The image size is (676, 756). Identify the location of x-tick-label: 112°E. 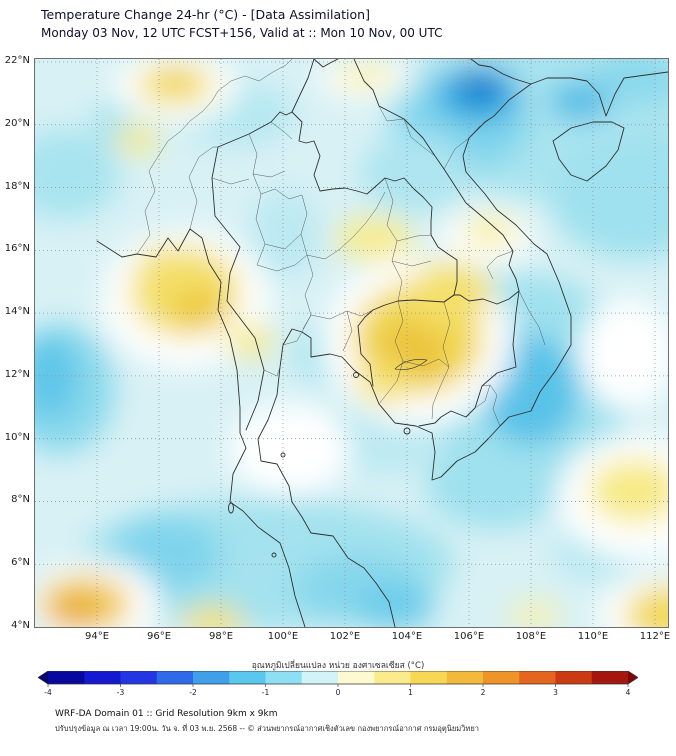
(655, 636).